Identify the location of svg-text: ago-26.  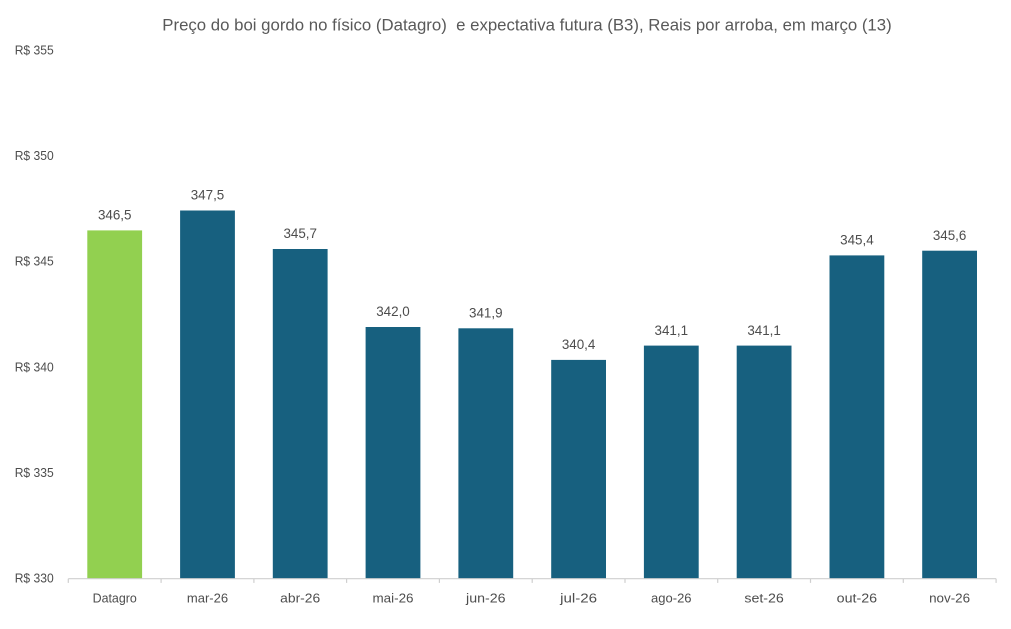
(671, 598).